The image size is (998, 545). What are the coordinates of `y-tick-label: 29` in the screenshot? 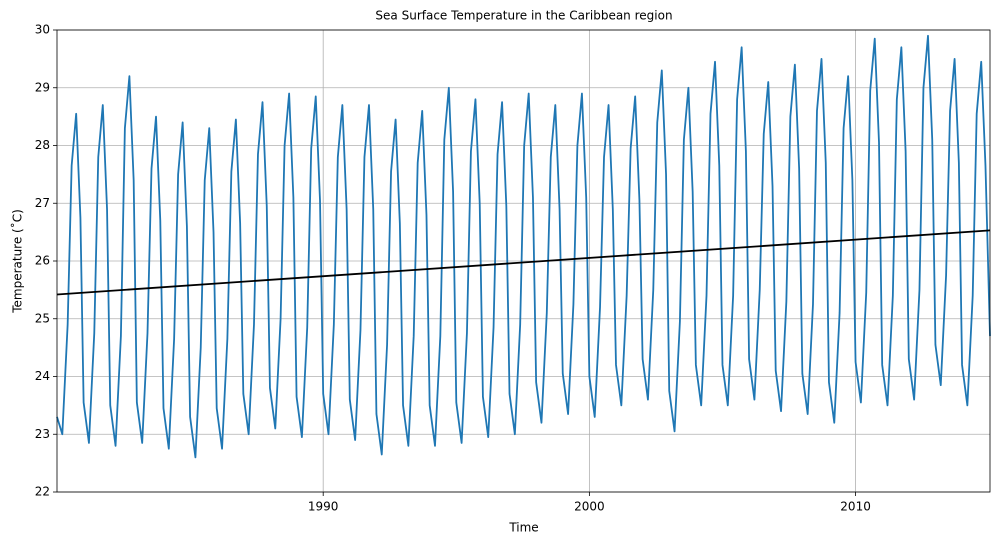 It's located at (42, 87).